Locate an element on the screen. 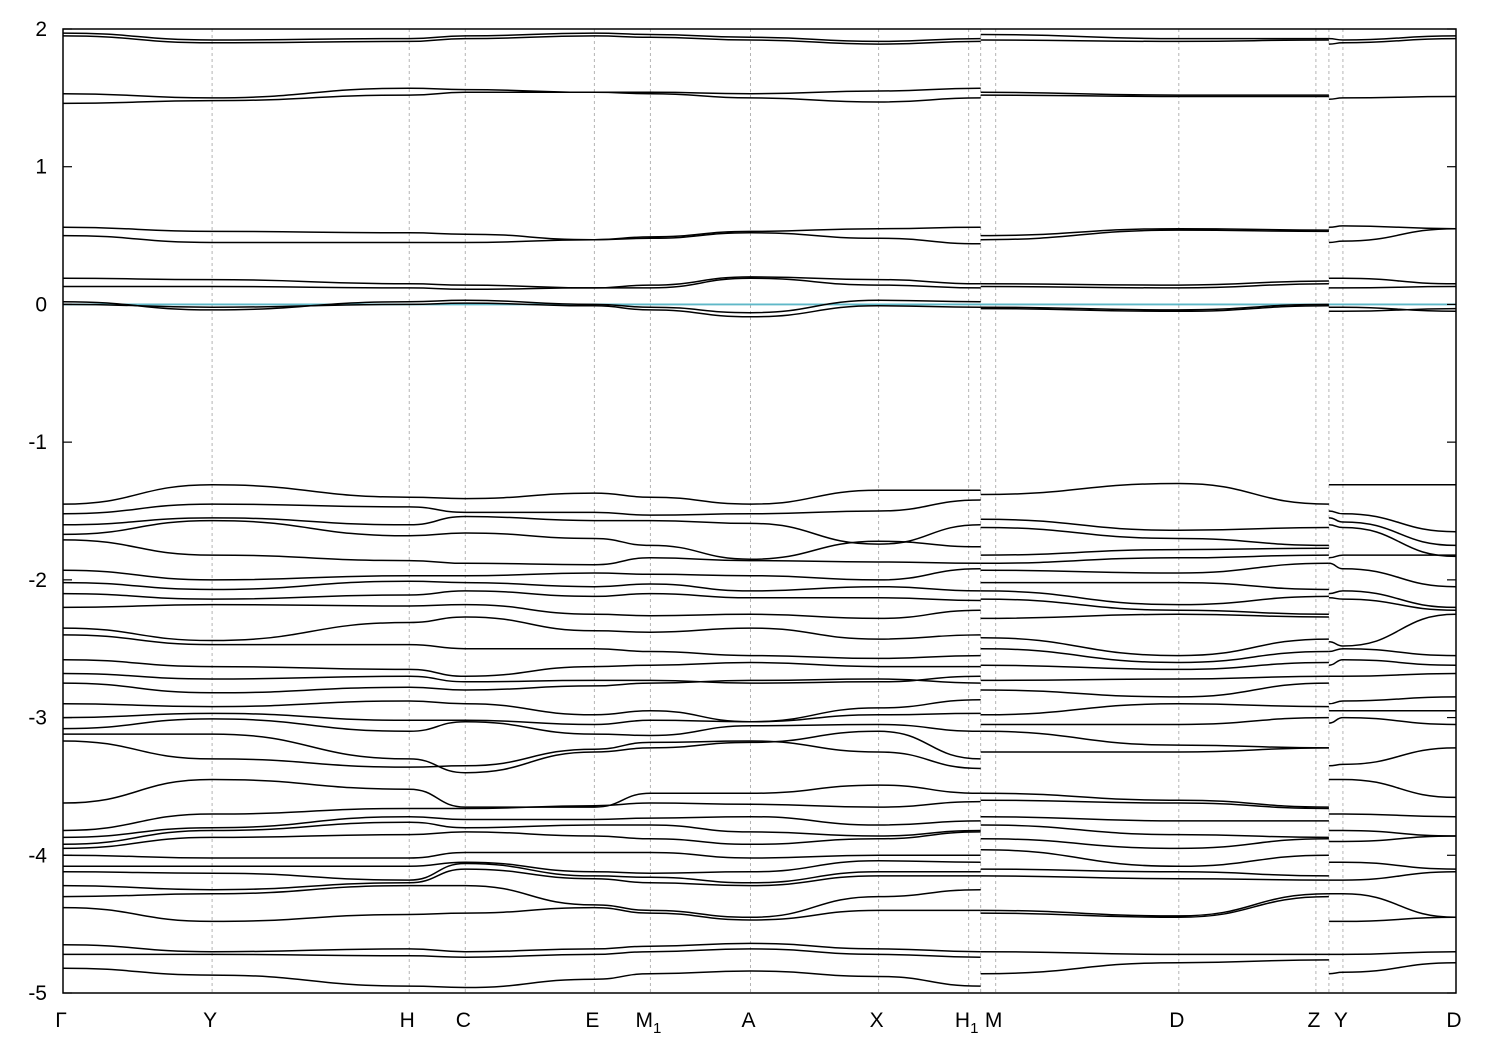 This screenshot has height=1050, width=1500. y-tick-label: 1 is located at coordinates (41, 167).